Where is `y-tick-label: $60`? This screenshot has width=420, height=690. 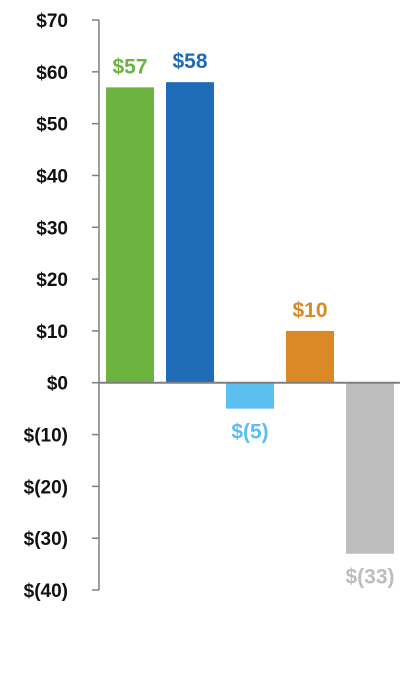
y-tick-label: $60 is located at coordinates (52, 73).